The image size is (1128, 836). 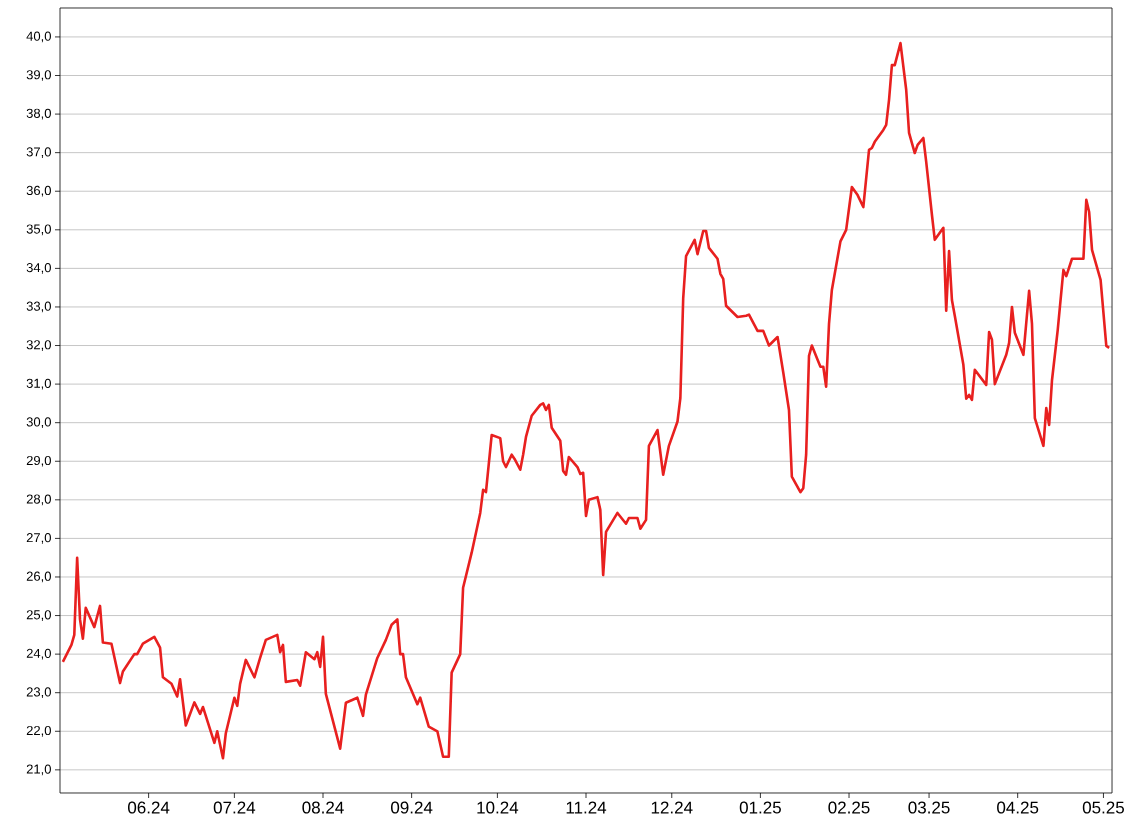 I want to click on y-tick-label: 35,0, so click(x=38, y=230).